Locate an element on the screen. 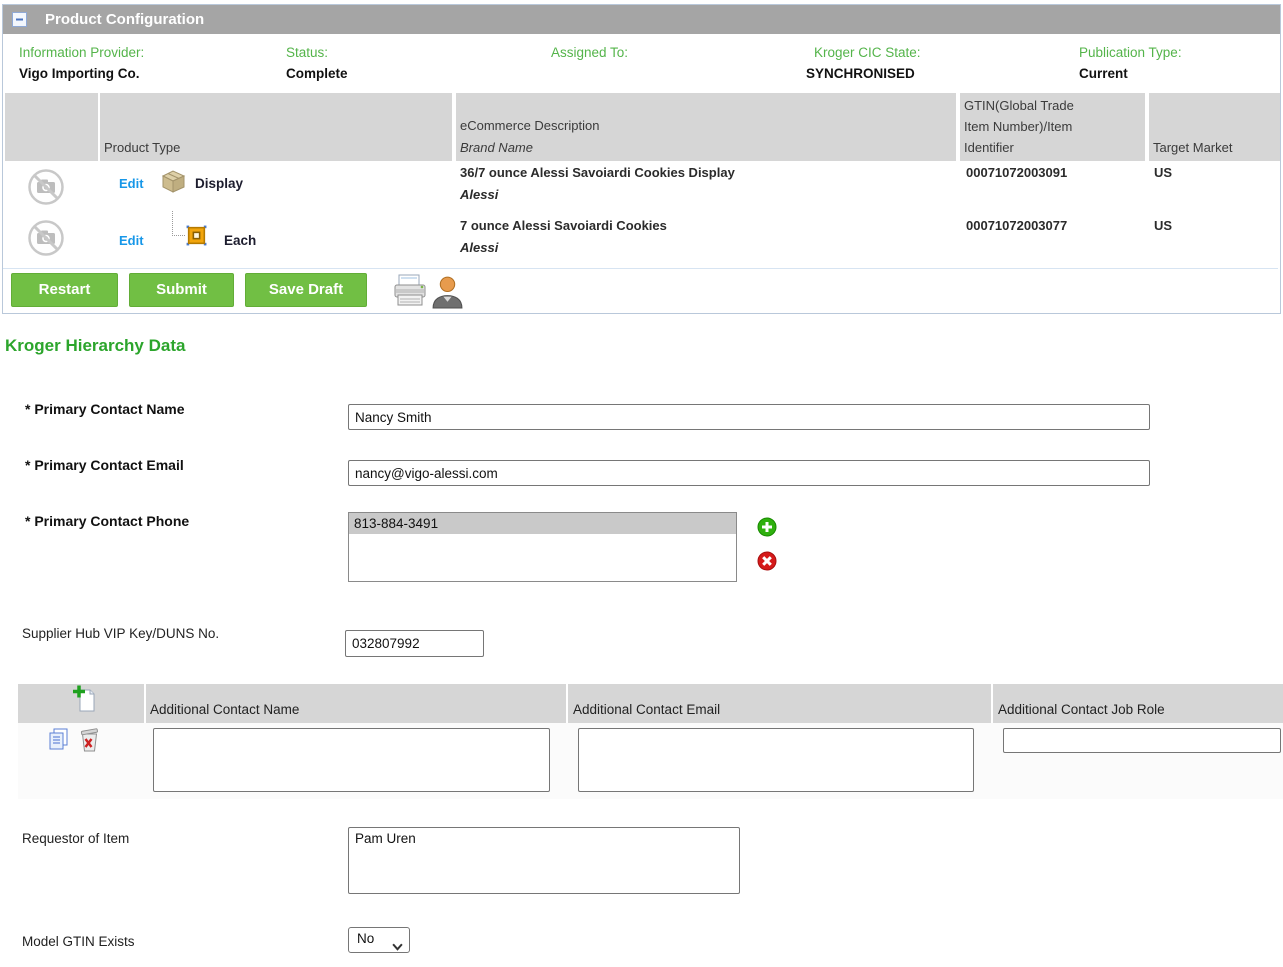 This screenshot has height=967, width=1283. minus-icon is located at coordinates (19, 19).